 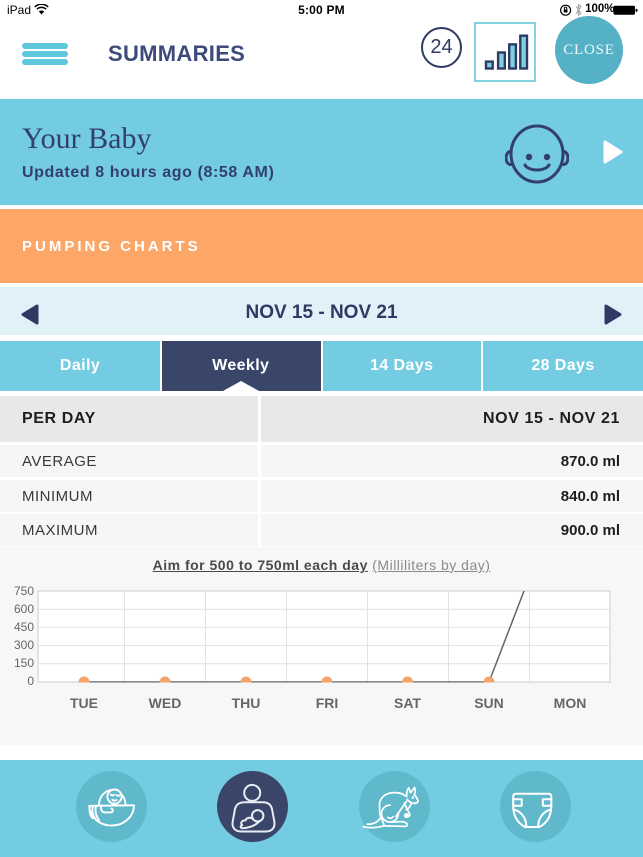 What do you see at coordinates (24, 663) in the screenshot?
I see `svg-text: 150` at bounding box center [24, 663].